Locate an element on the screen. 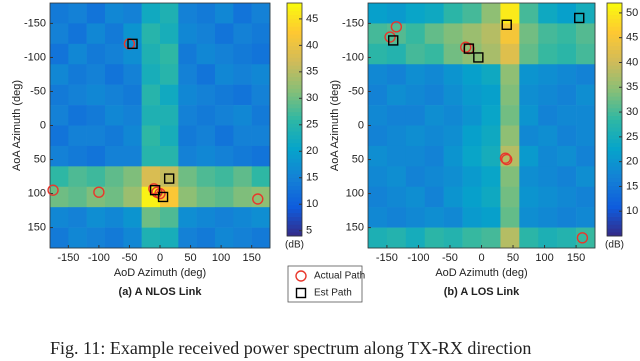 This screenshot has width=640, height=361. x-tick-label: 0 is located at coordinates (160, 258).